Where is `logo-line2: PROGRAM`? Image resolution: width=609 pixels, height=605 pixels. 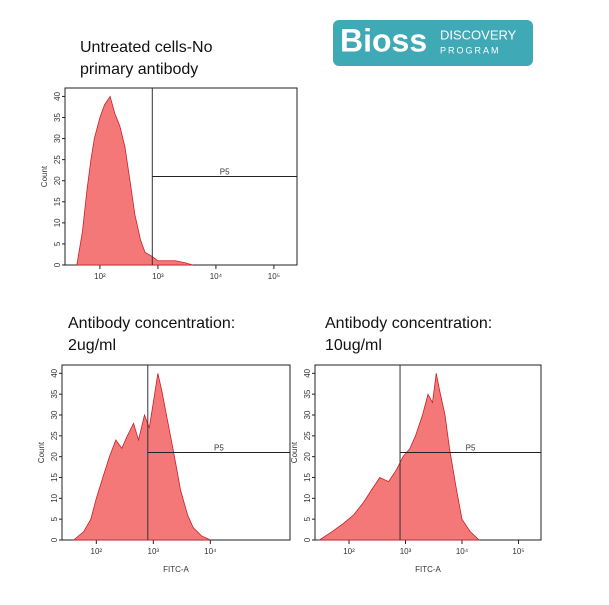
logo-line2: PROGRAM is located at coordinates (470, 50).